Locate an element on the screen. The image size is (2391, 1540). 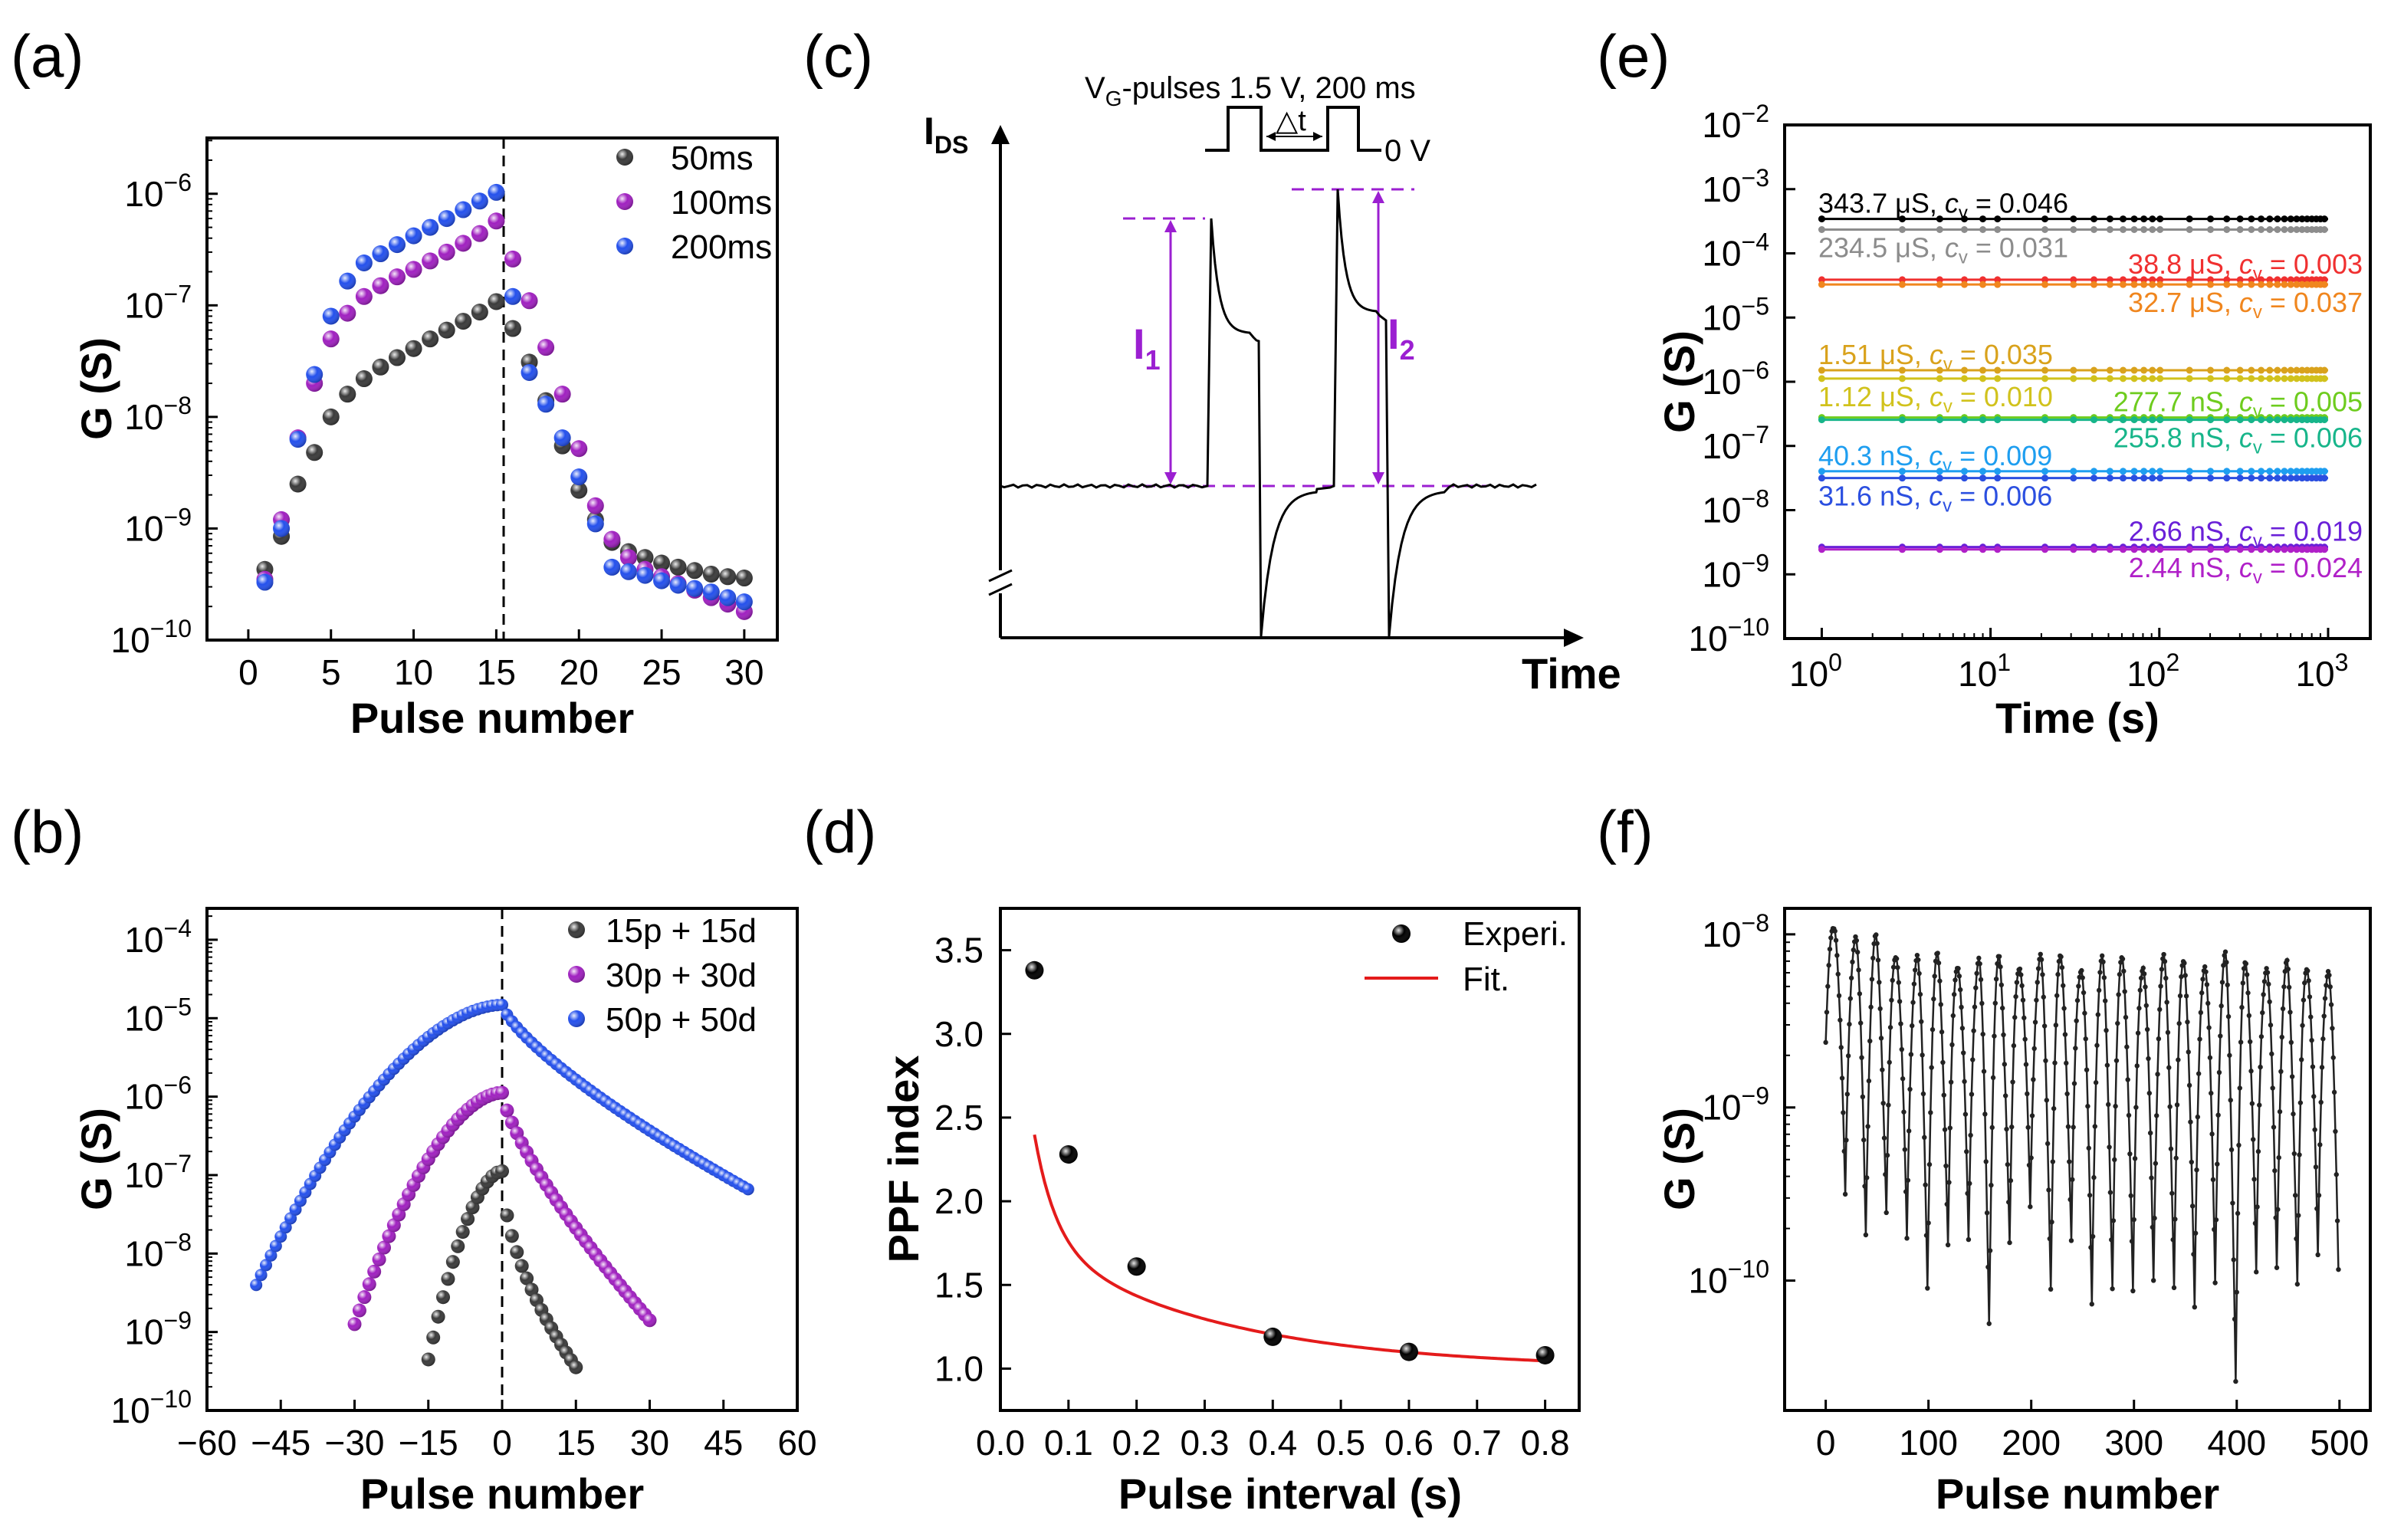
b-xtick-label: 30 is located at coordinates (650, 1443).